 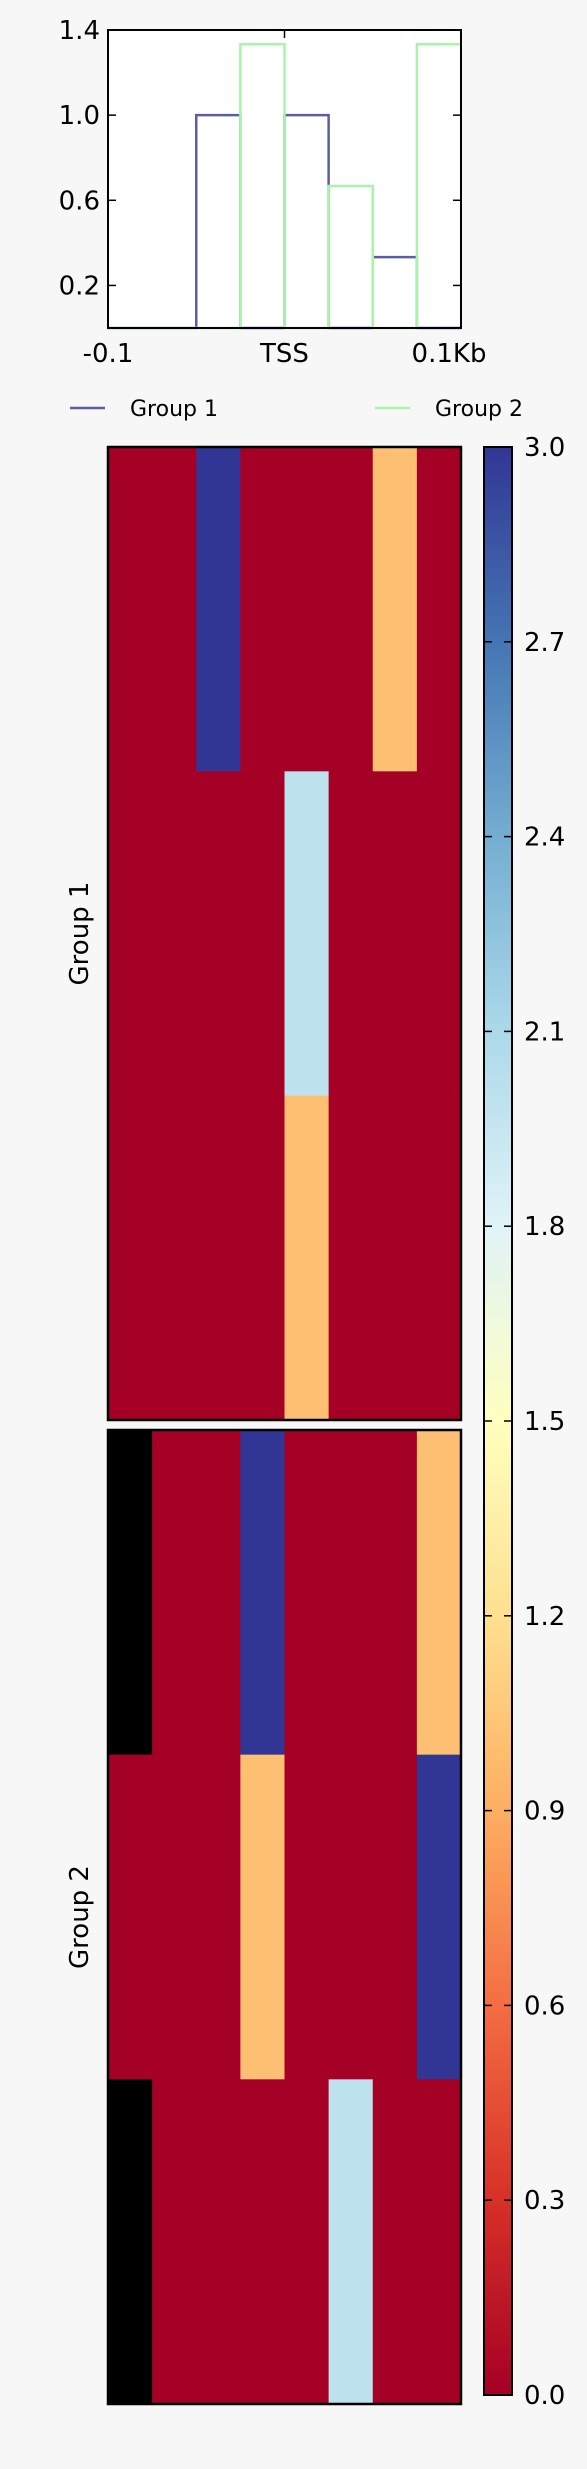 I want to click on profile-x-tick-label: TSS, so click(x=284, y=354).